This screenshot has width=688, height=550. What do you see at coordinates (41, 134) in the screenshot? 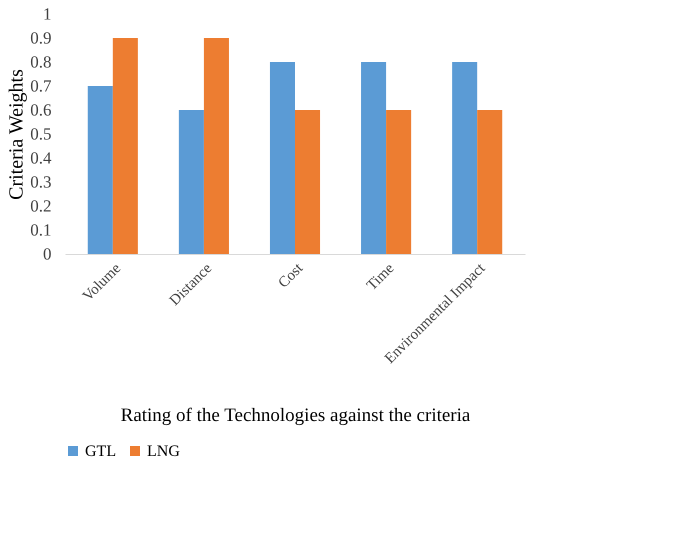
I see `y-tick-label: 0.5` at bounding box center [41, 134].